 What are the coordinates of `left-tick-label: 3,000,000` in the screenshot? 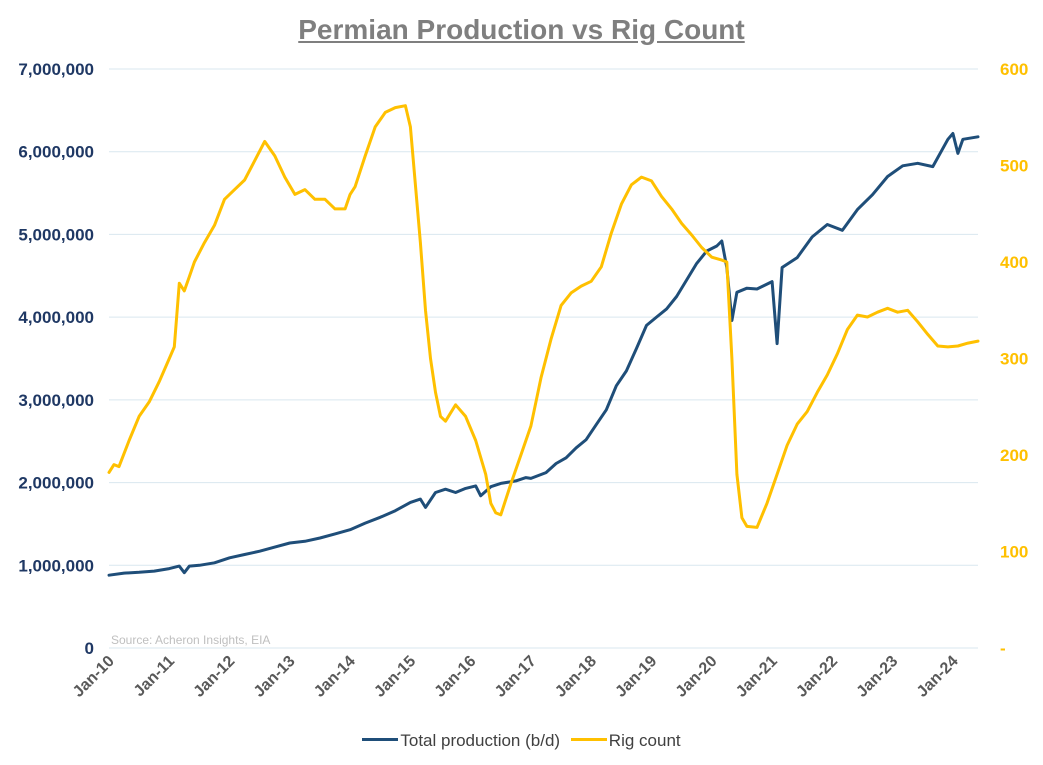 It's located at (56, 400).